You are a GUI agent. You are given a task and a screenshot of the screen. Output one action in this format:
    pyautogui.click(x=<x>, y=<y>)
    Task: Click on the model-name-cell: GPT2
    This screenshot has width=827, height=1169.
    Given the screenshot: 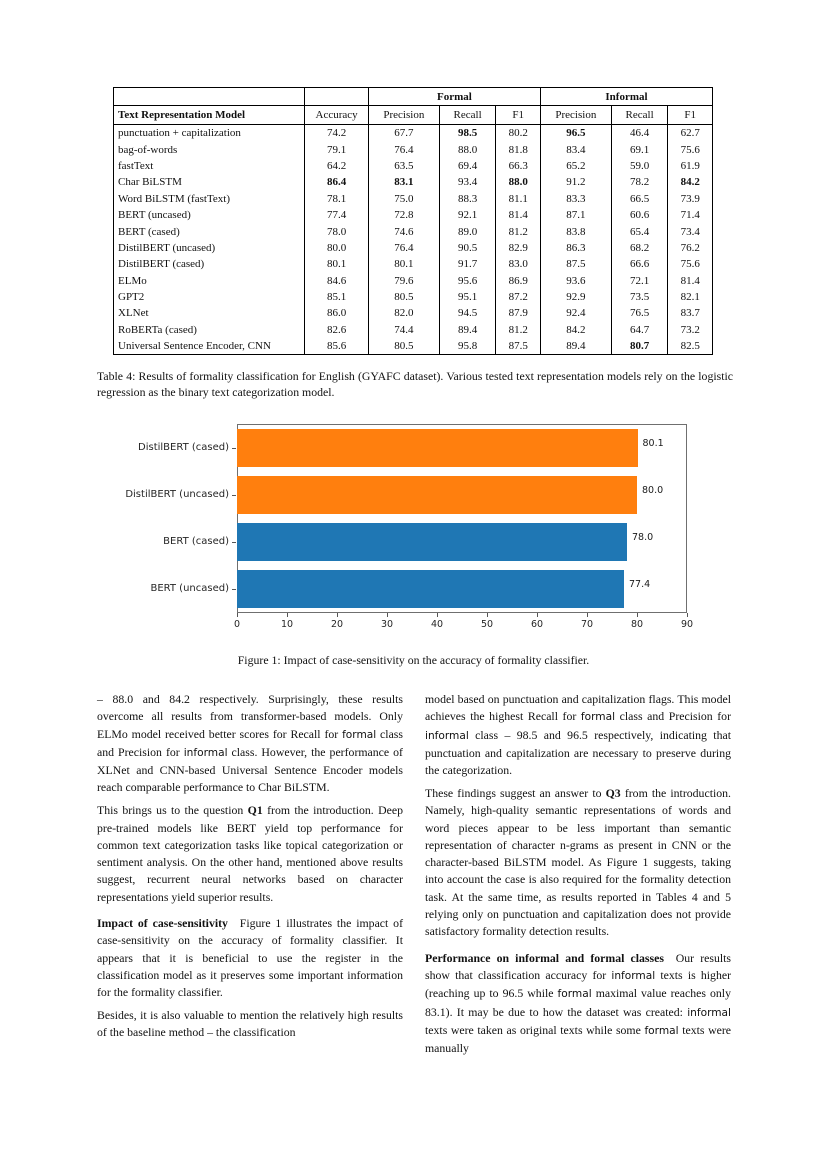 What is the action you would take?
    pyautogui.click(x=131, y=297)
    